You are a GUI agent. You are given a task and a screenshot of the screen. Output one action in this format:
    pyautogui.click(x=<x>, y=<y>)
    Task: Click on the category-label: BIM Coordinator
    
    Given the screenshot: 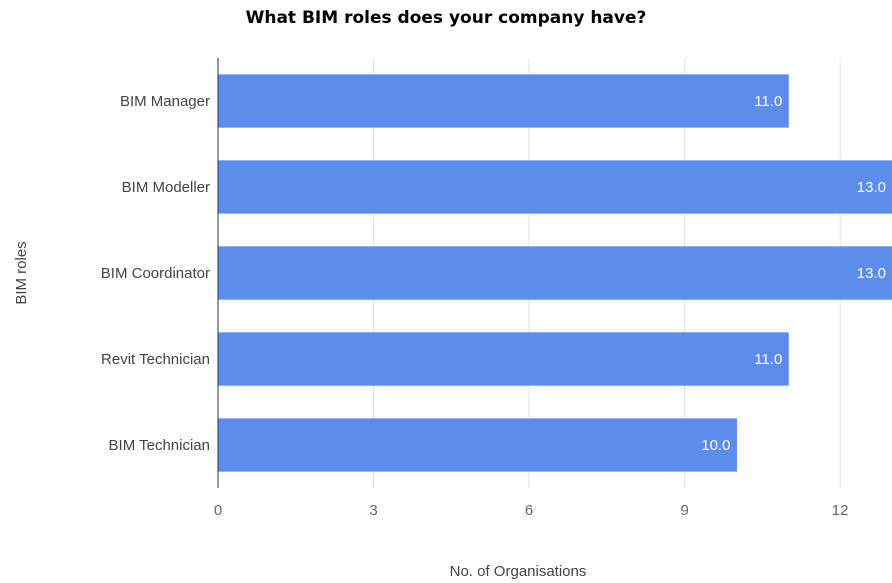 What is the action you would take?
    pyautogui.click(x=155, y=273)
    